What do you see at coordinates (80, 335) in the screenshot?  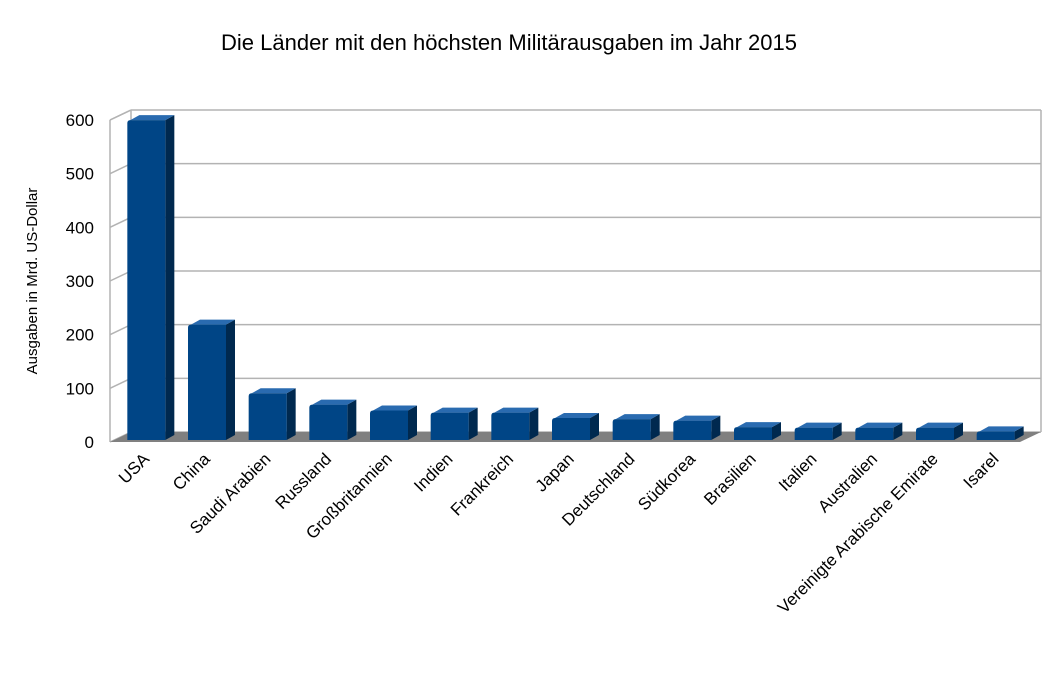 I see `y-tick-label: 200` at bounding box center [80, 335].